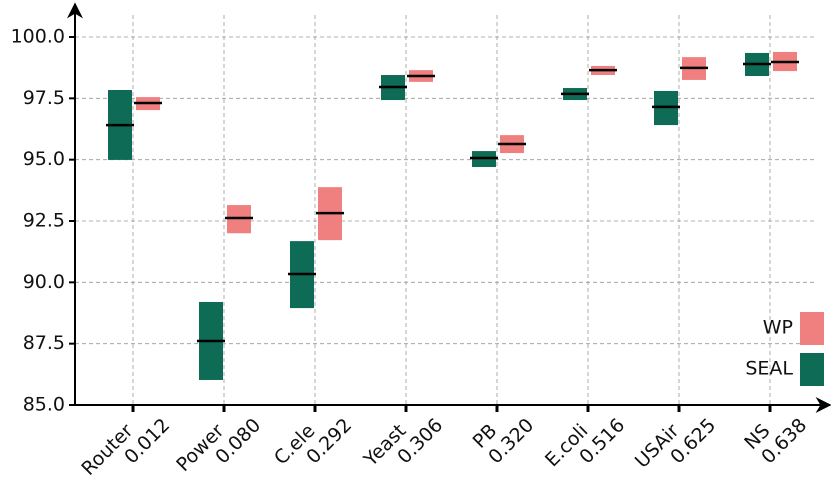  Describe the element at coordinates (44, 98) in the screenshot. I see `y-tick-label: 97.5` at that location.